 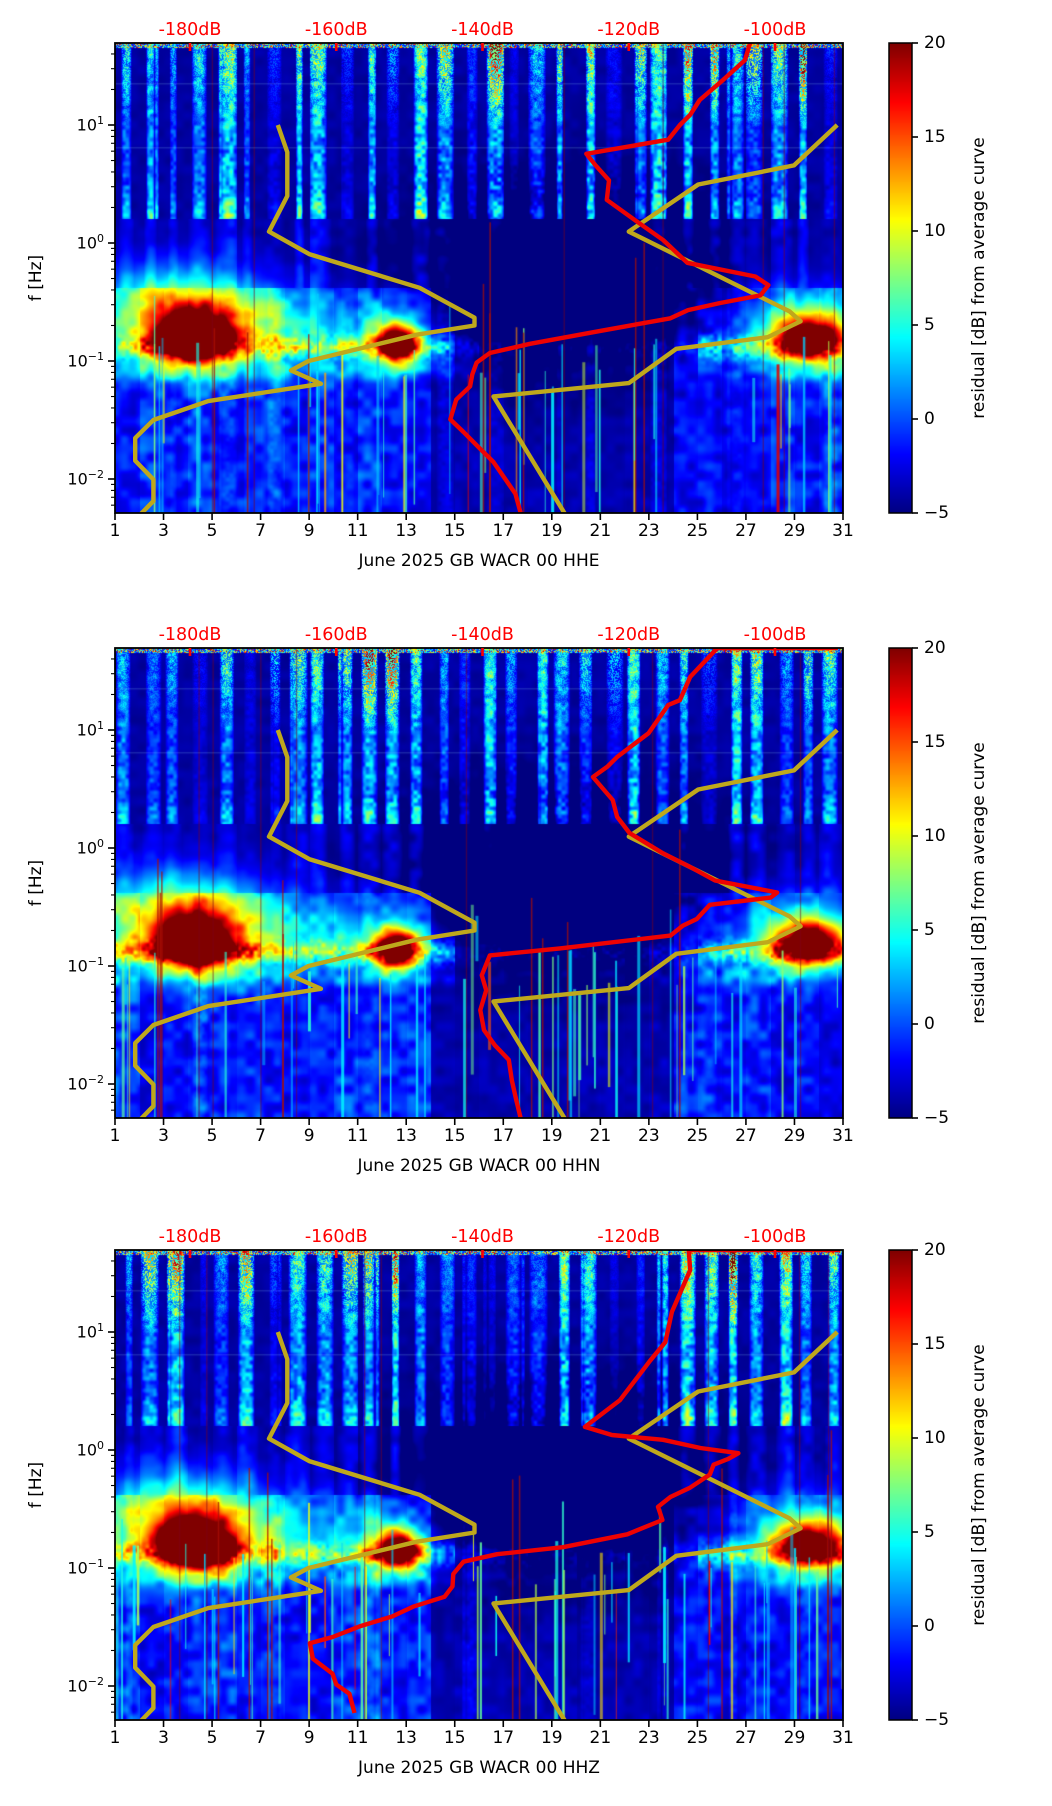 What do you see at coordinates (479, 561) in the screenshot?
I see `x-axis-title: June 2025 GB WACR 00 HHE` at bounding box center [479, 561].